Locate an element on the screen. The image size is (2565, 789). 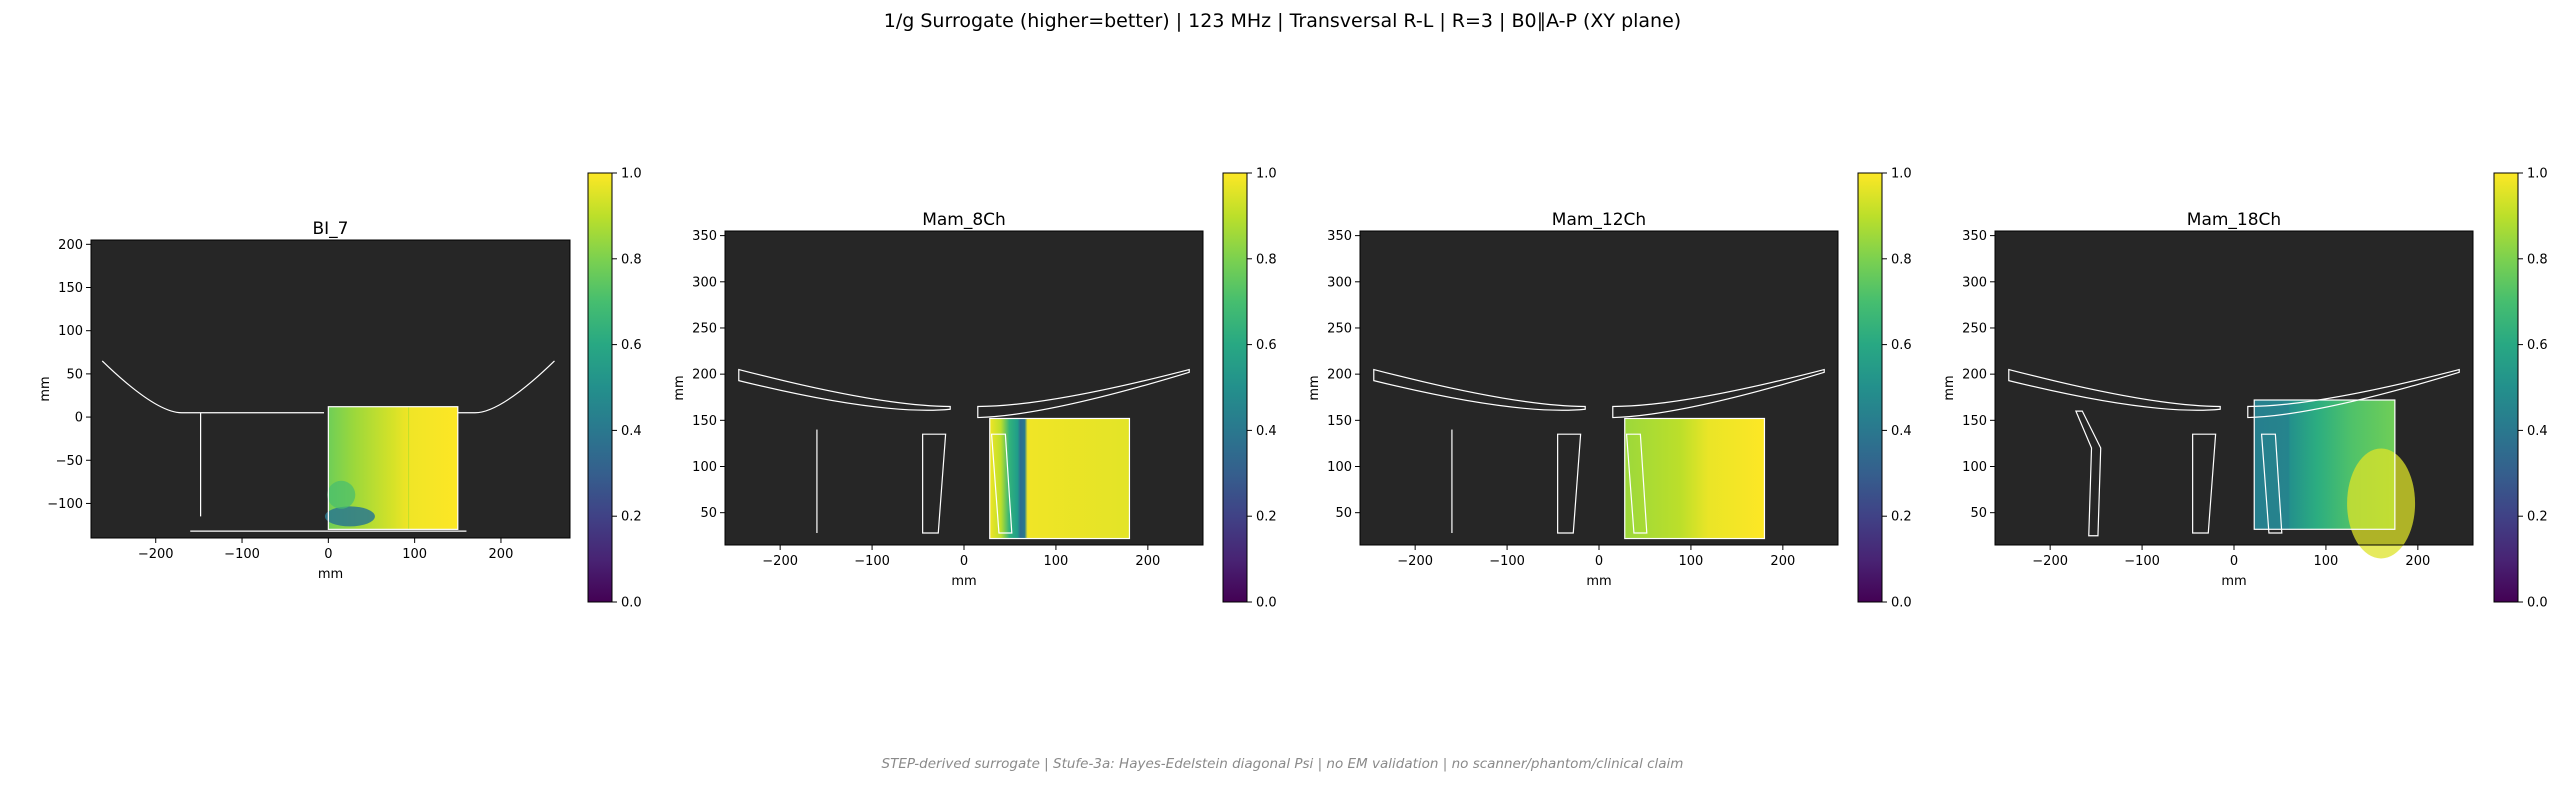
panel-title: Mam_12Ch is located at coordinates (1599, 220).